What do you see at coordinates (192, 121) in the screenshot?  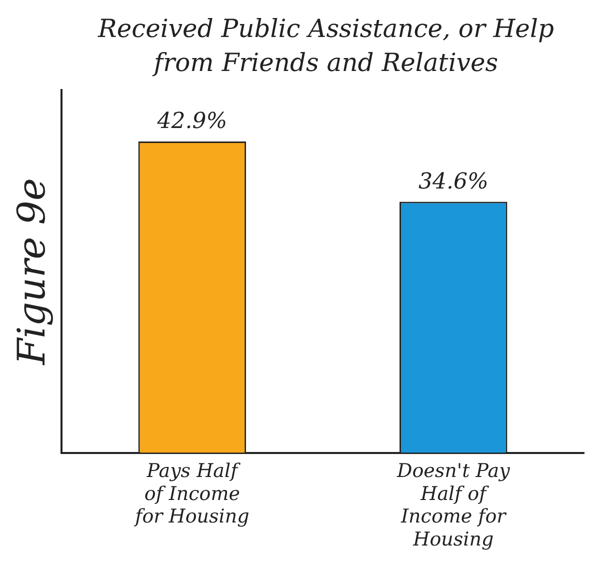 I see `data-label: 42.9%` at bounding box center [192, 121].